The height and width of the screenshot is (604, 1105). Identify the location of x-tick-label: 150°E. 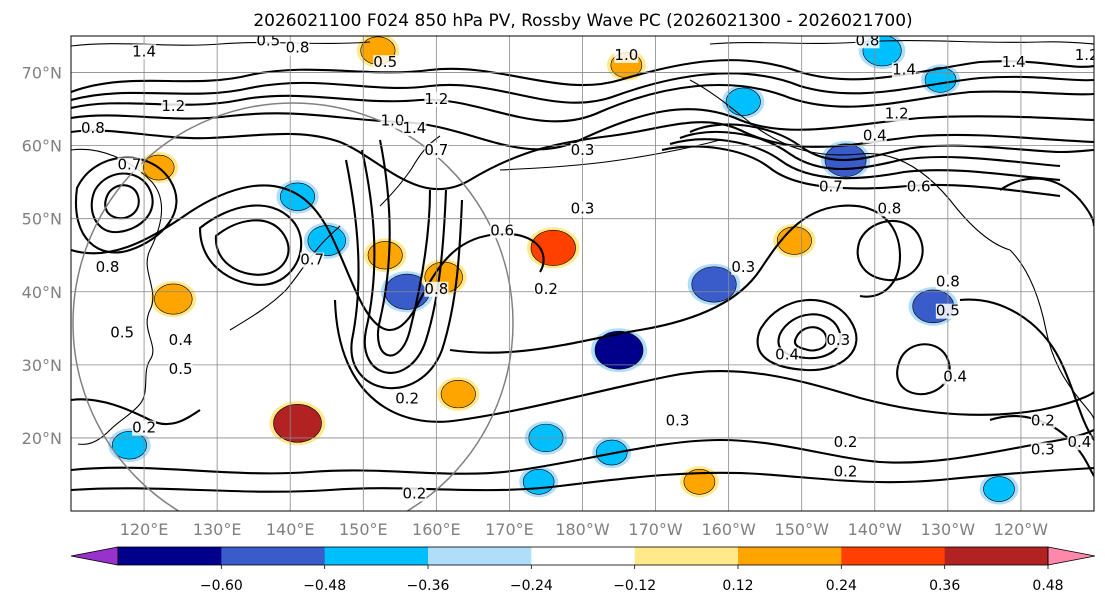
(363, 529).